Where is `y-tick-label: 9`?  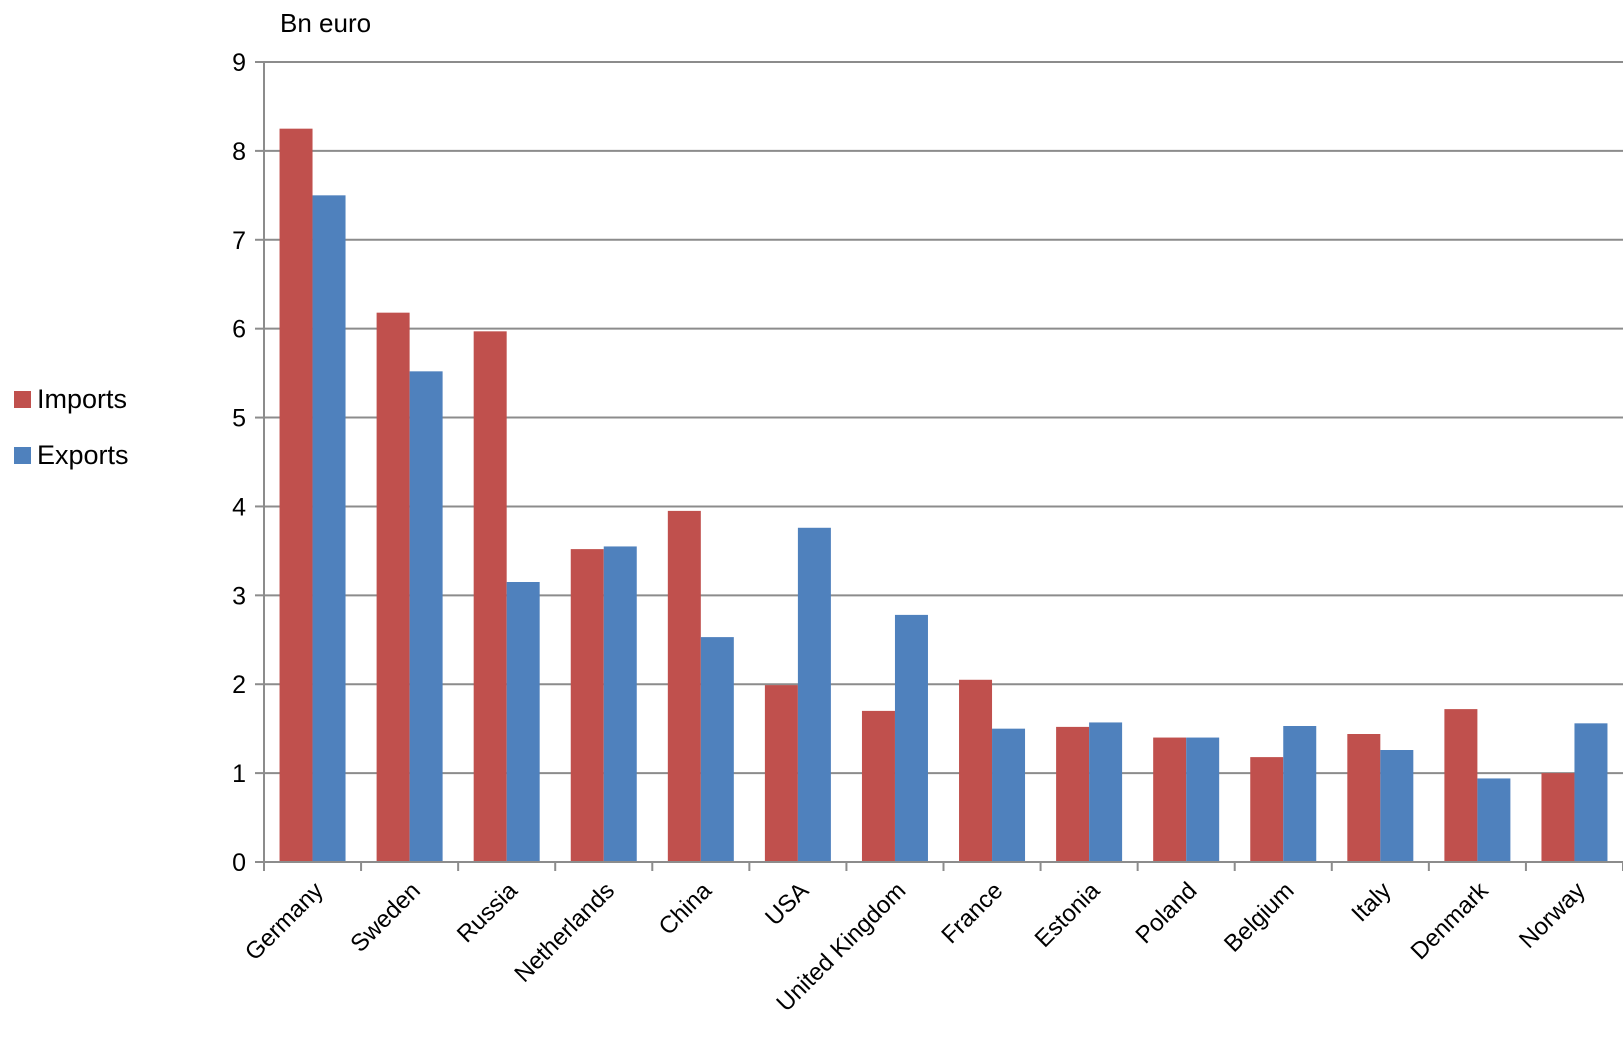
y-tick-label: 9 is located at coordinates (239, 63).